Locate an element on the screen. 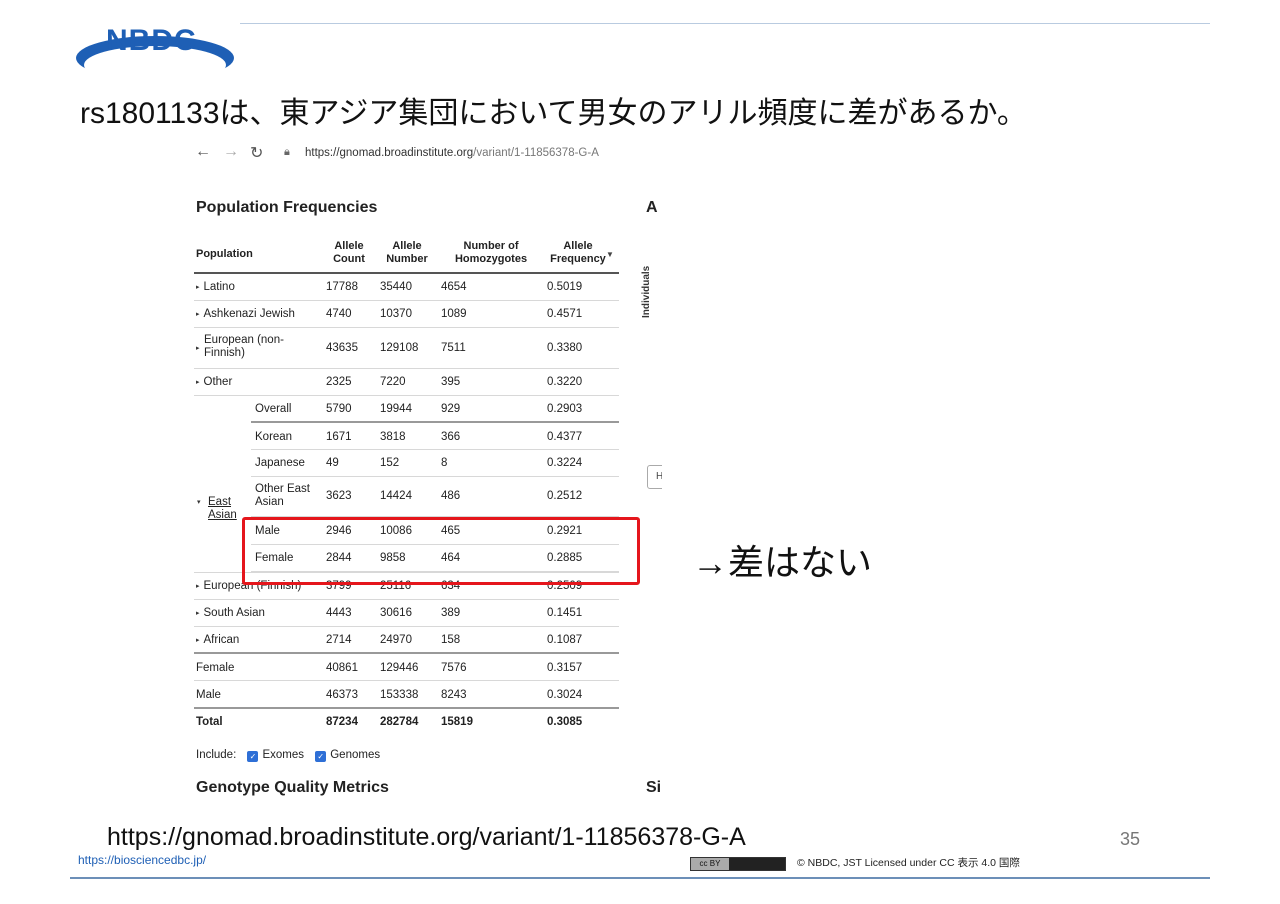  allele-frequency: 0.3224 is located at coordinates (565, 463).